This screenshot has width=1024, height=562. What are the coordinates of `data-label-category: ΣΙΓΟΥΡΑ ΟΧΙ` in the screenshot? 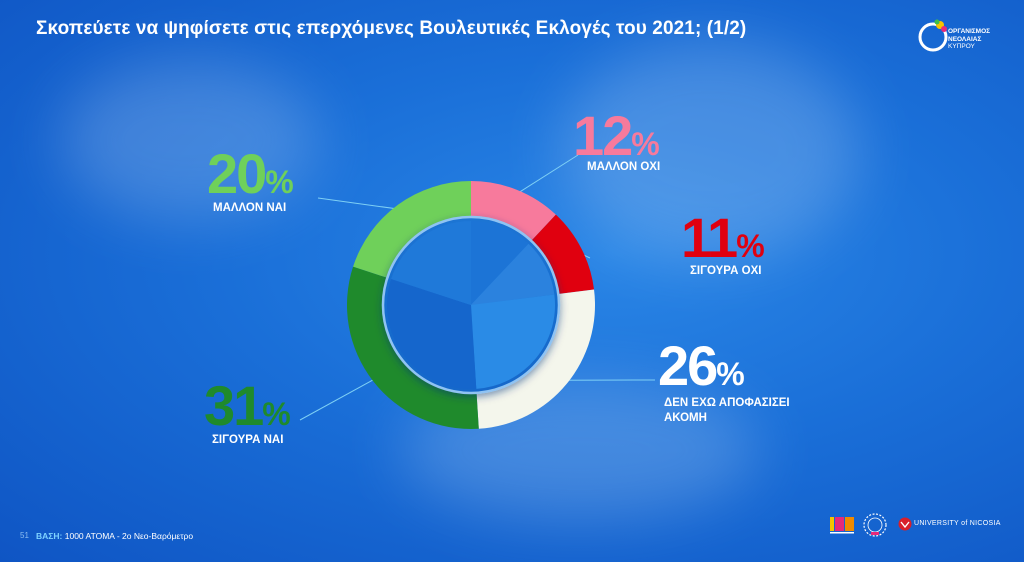 It's located at (726, 271).